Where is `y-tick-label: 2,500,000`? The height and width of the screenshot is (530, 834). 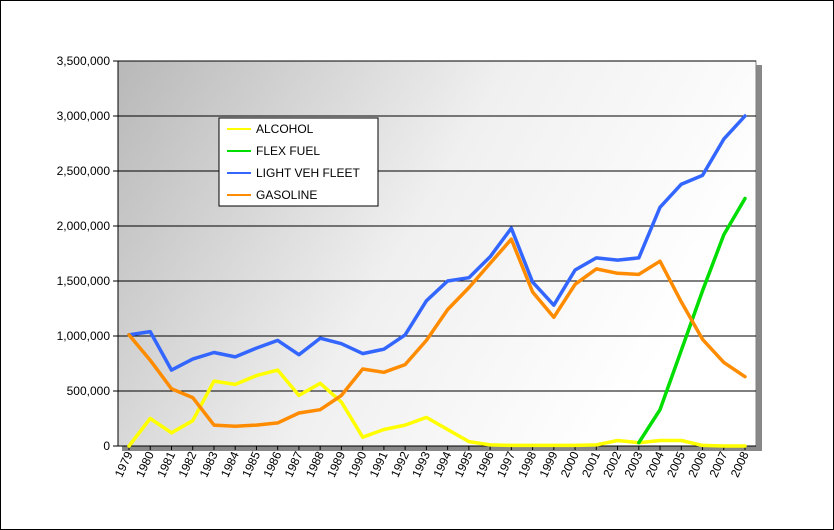 y-tick-label: 2,500,000 is located at coordinates (84, 171).